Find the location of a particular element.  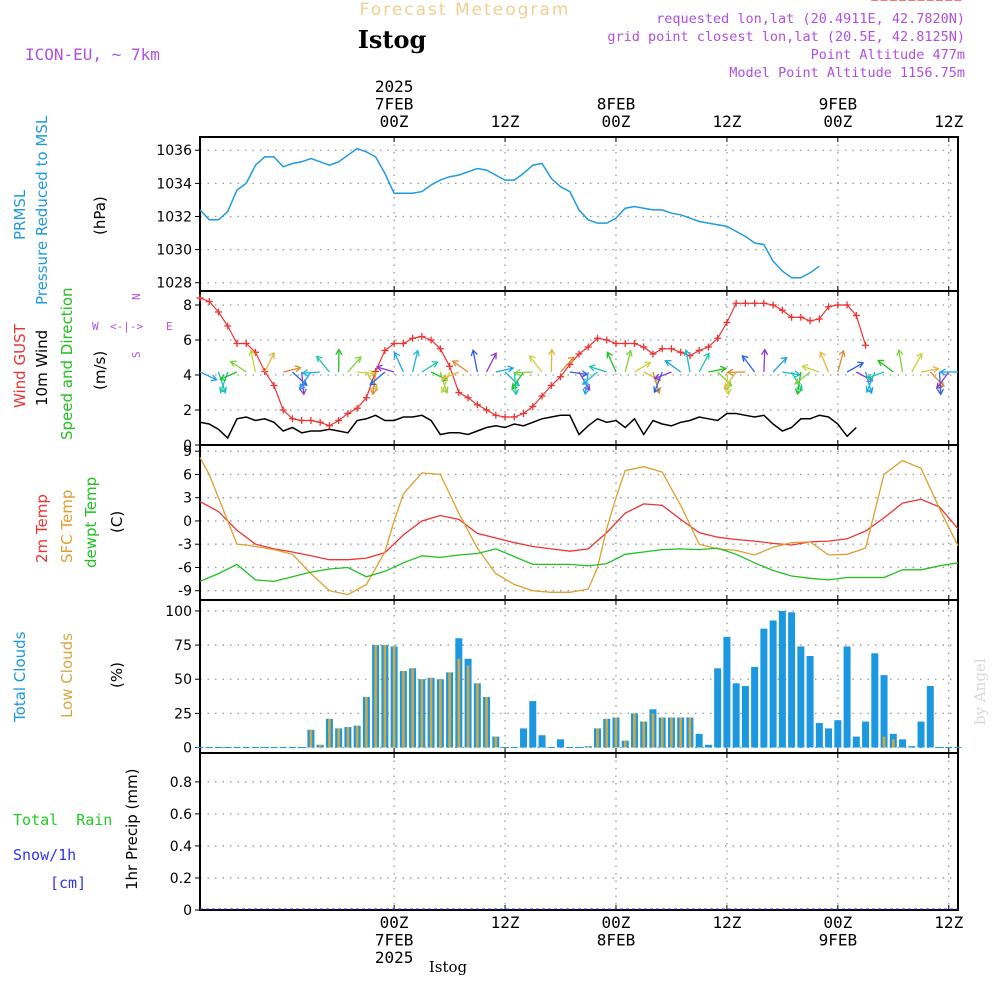

wind-gust-label: Wind GUST is located at coordinates (20, 365).